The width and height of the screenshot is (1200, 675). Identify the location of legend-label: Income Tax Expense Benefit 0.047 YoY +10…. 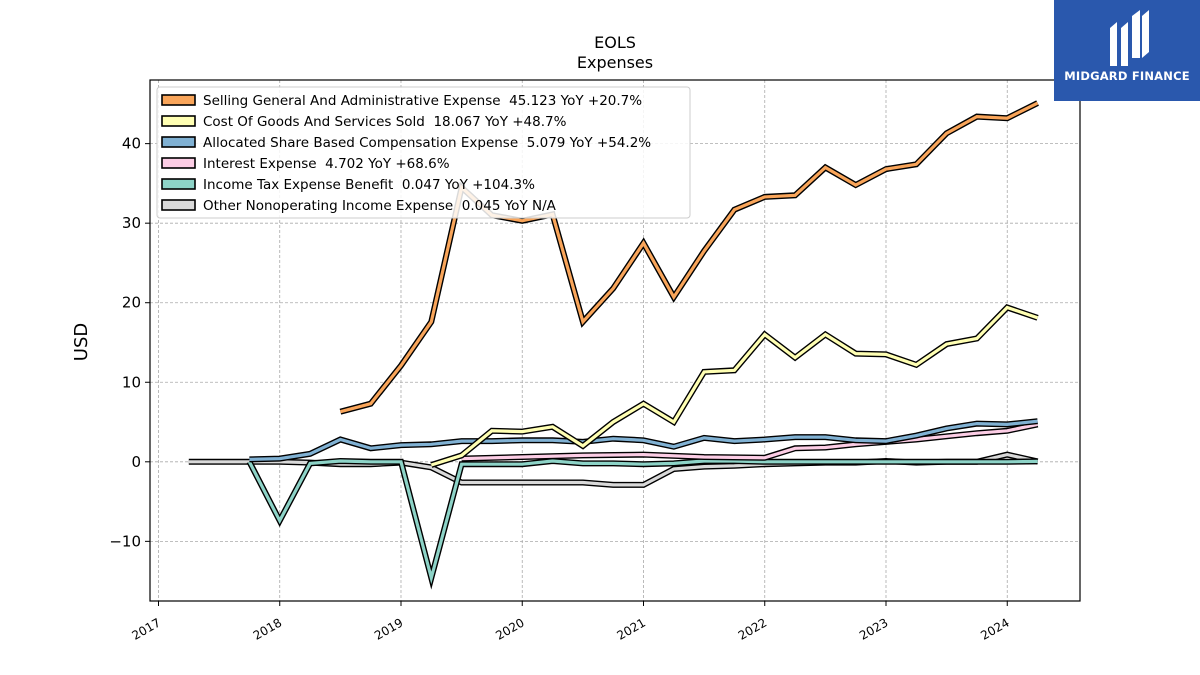
(369, 185).